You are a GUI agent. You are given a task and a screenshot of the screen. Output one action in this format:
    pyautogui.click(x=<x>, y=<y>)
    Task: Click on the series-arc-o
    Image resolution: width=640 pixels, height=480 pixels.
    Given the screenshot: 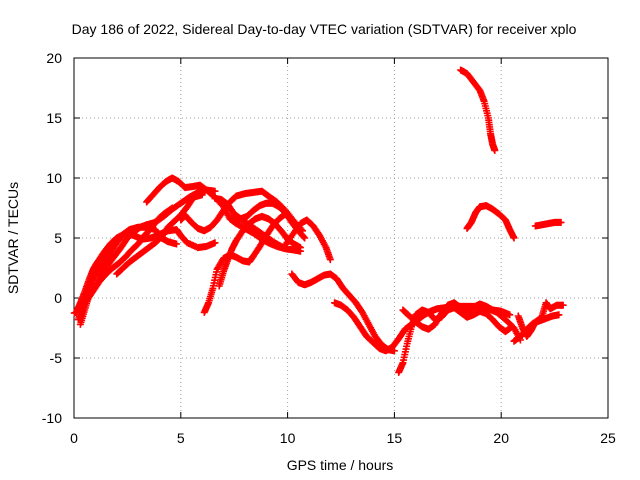 What is the action you would take?
    pyautogui.click(x=456, y=316)
    